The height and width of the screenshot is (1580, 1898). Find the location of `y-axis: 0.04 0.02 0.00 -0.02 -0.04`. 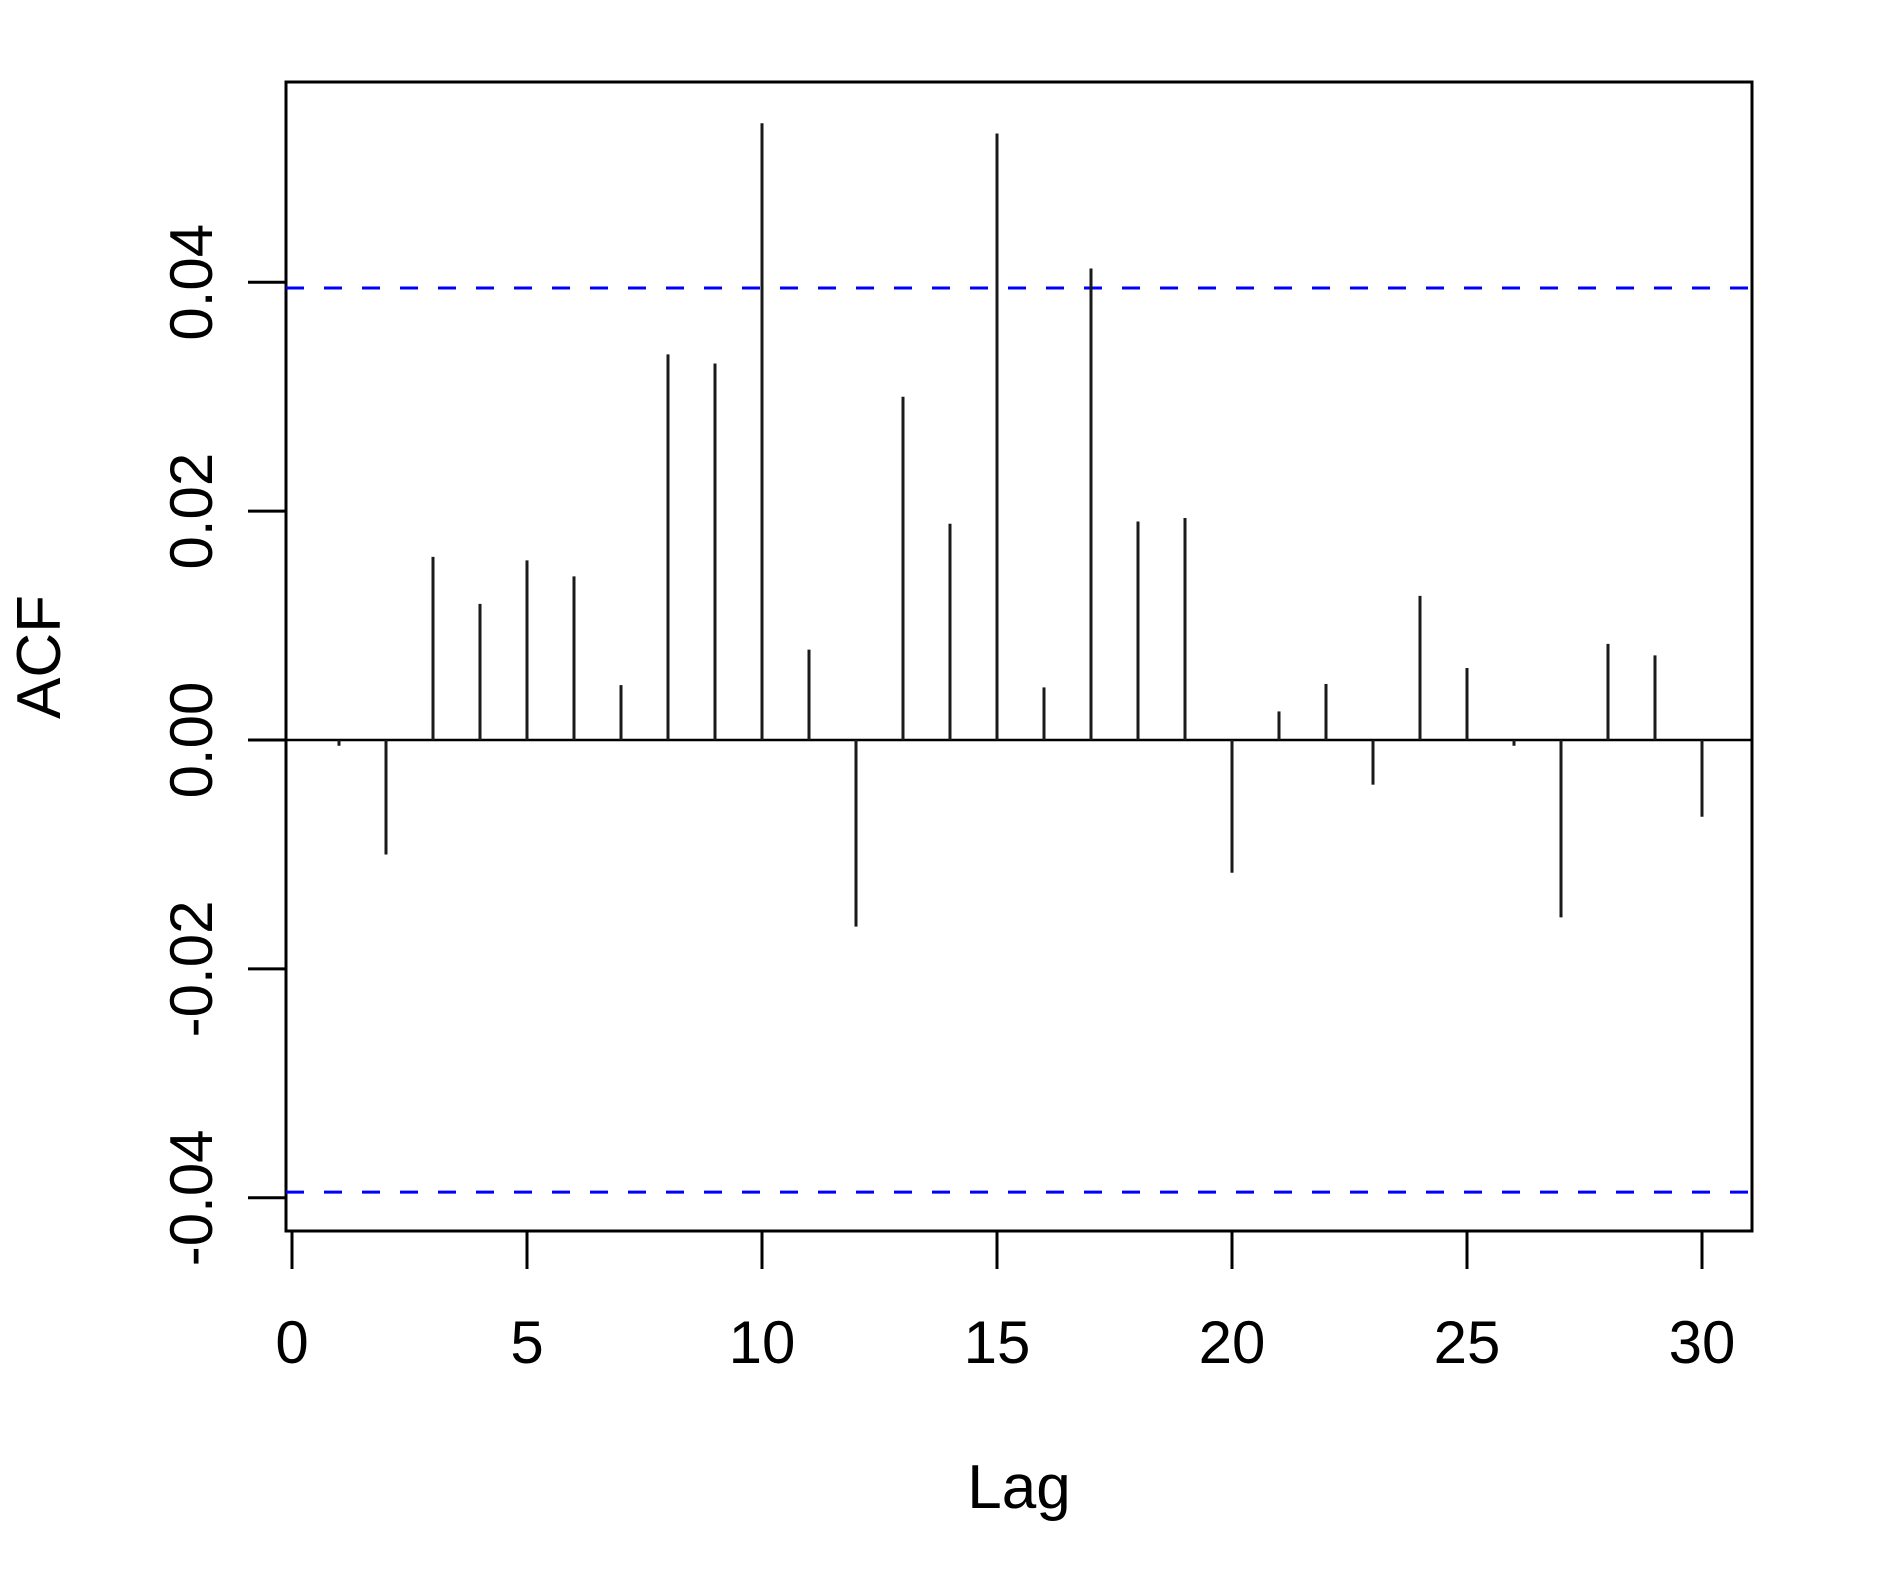

y-axis: 0.04 0.02 0.00 -0.02 -0.04 is located at coordinates (222, 745).